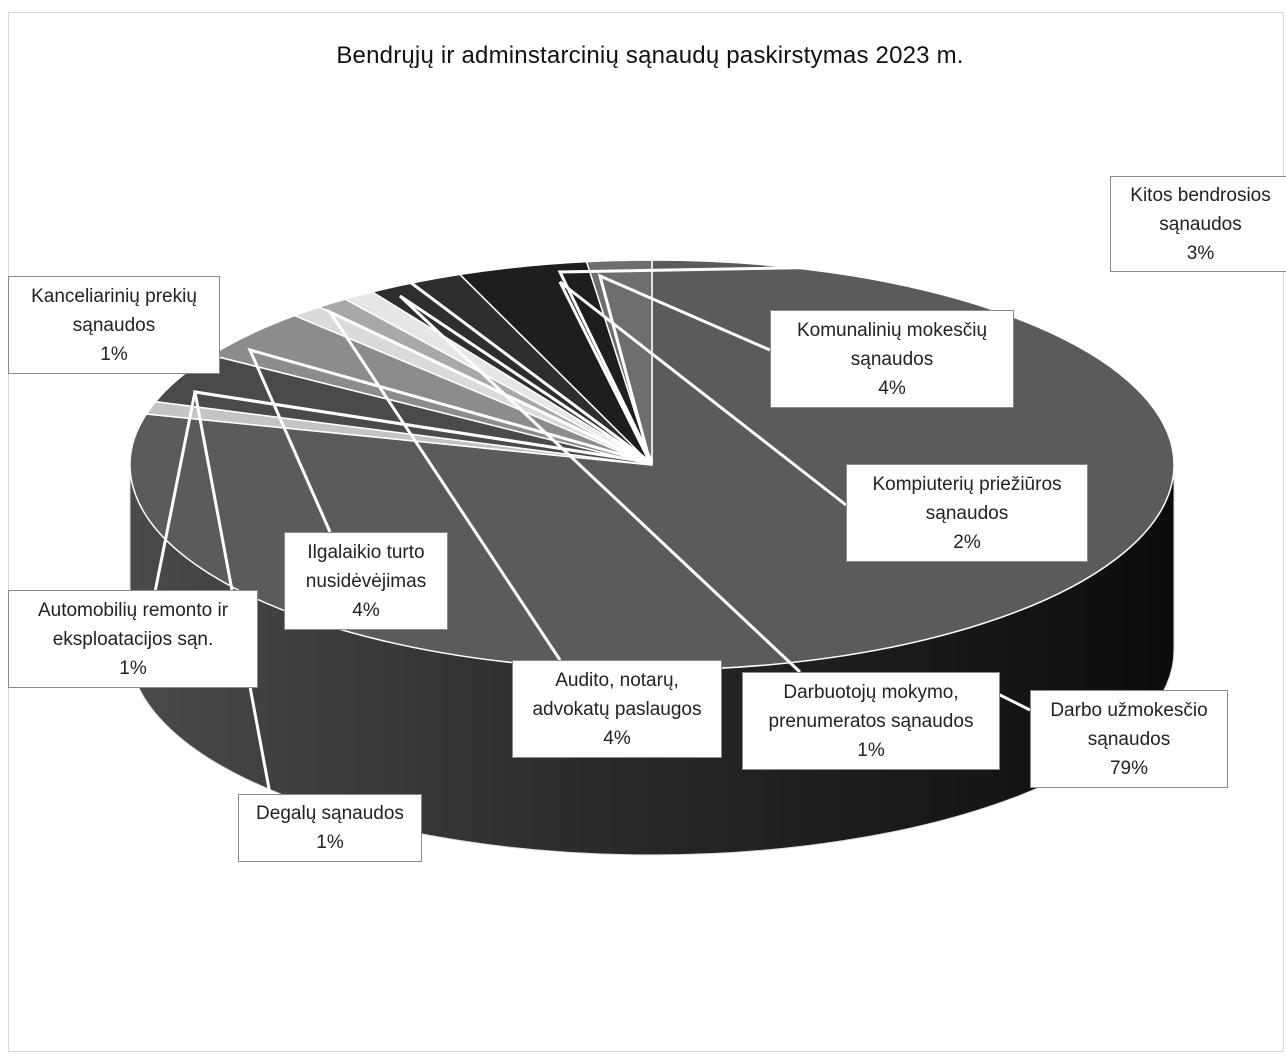 The image size is (1286, 1056). Describe the element at coordinates (1198, 224) in the screenshot. I see `label-kitos-bendrosios: Kitos bendrosios sąnaudos 3%` at that location.